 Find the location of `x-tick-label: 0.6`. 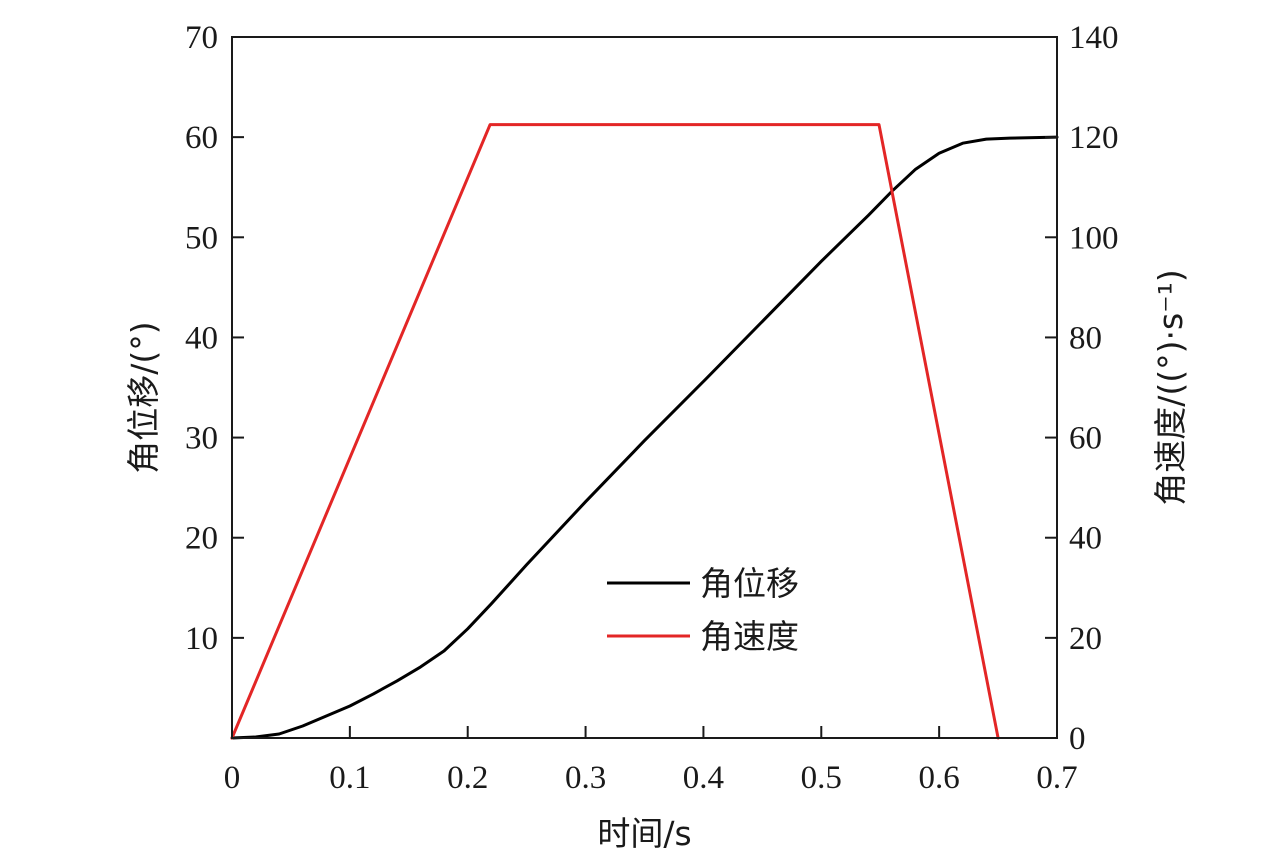

x-tick-label: 0.6 is located at coordinates (939, 778).